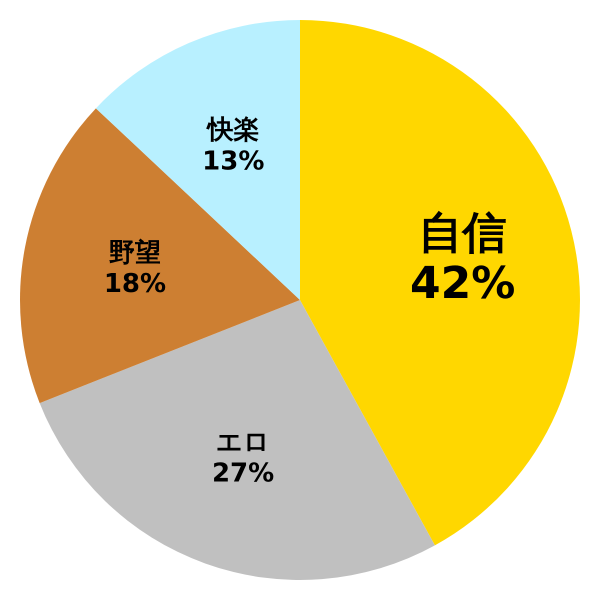 The width and height of the screenshot is (600, 600). I want to click on data-label: 18%, so click(135, 284).